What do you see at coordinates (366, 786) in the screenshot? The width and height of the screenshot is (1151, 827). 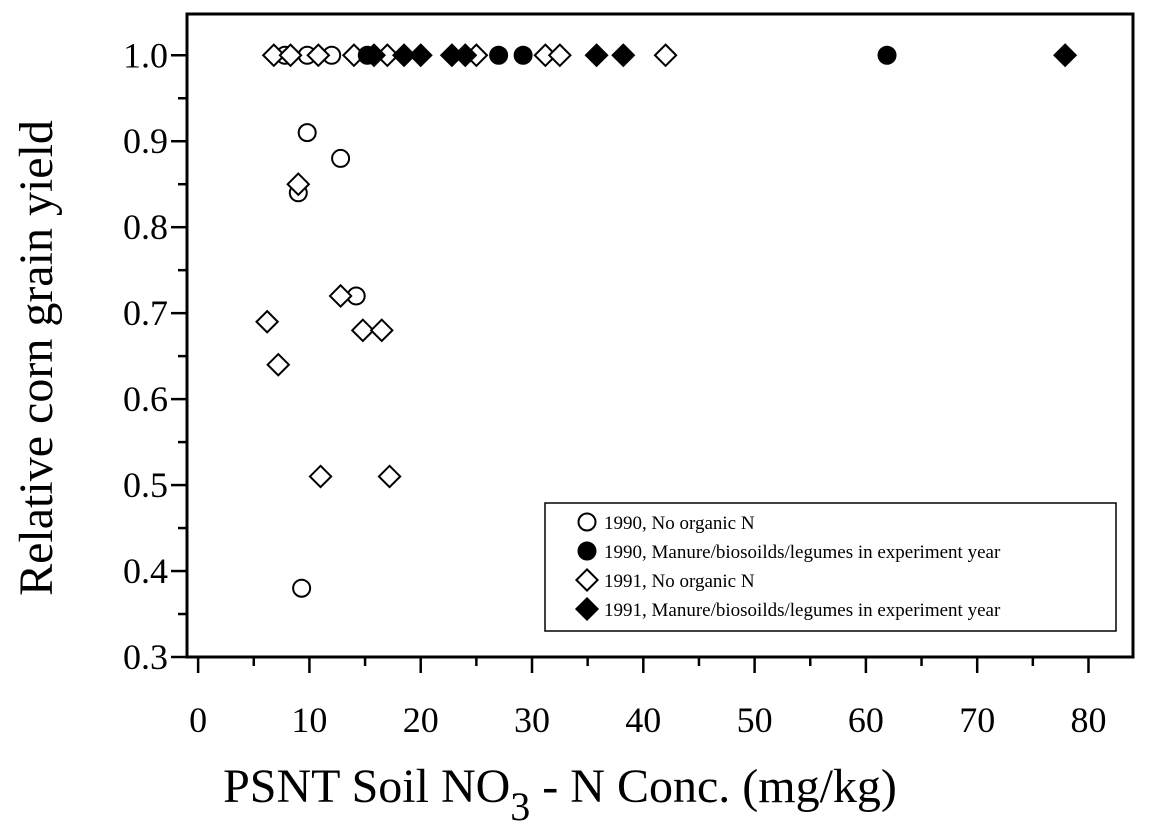 I see `x-axis-title-main: PSNT Soil NO` at bounding box center [366, 786].